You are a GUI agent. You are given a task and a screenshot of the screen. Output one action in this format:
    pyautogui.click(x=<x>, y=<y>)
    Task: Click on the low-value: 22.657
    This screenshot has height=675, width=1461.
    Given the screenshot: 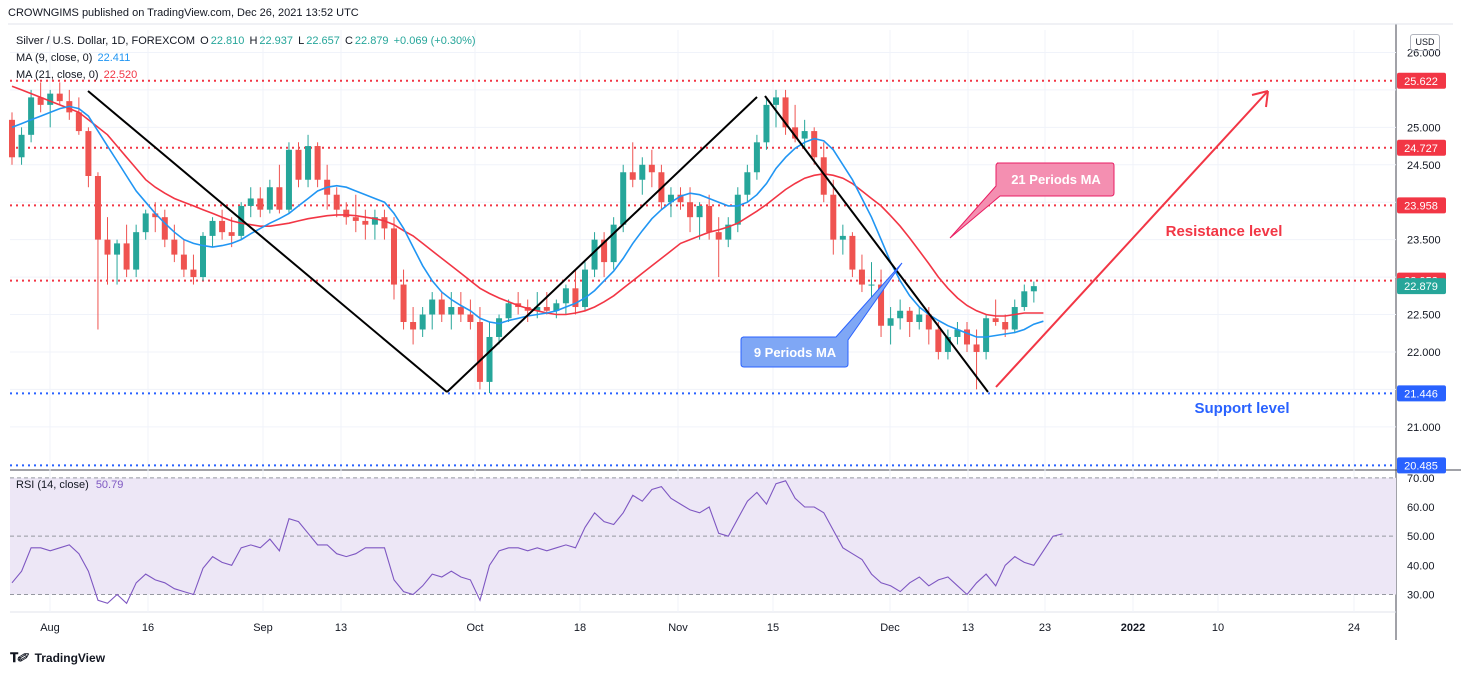 What is the action you would take?
    pyautogui.click(x=323, y=41)
    